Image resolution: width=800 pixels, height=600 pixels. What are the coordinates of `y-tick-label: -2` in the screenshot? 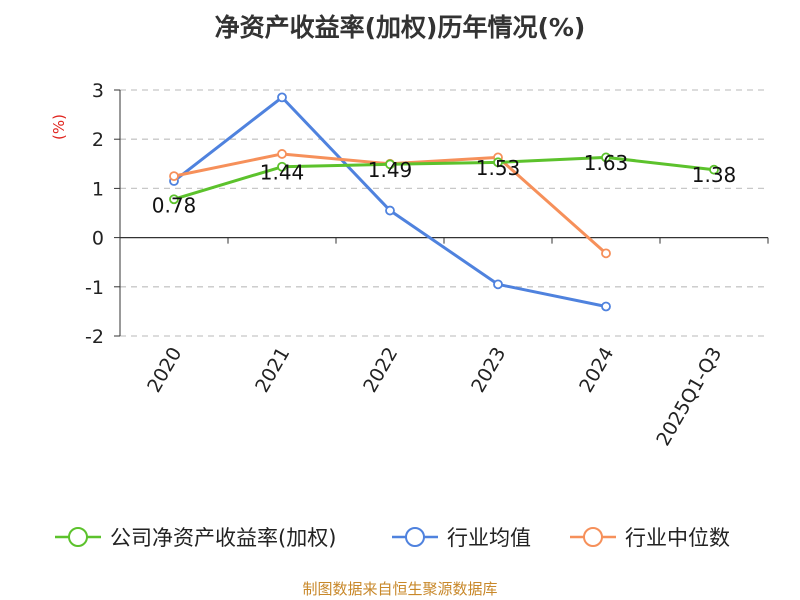 It's located at (94, 337).